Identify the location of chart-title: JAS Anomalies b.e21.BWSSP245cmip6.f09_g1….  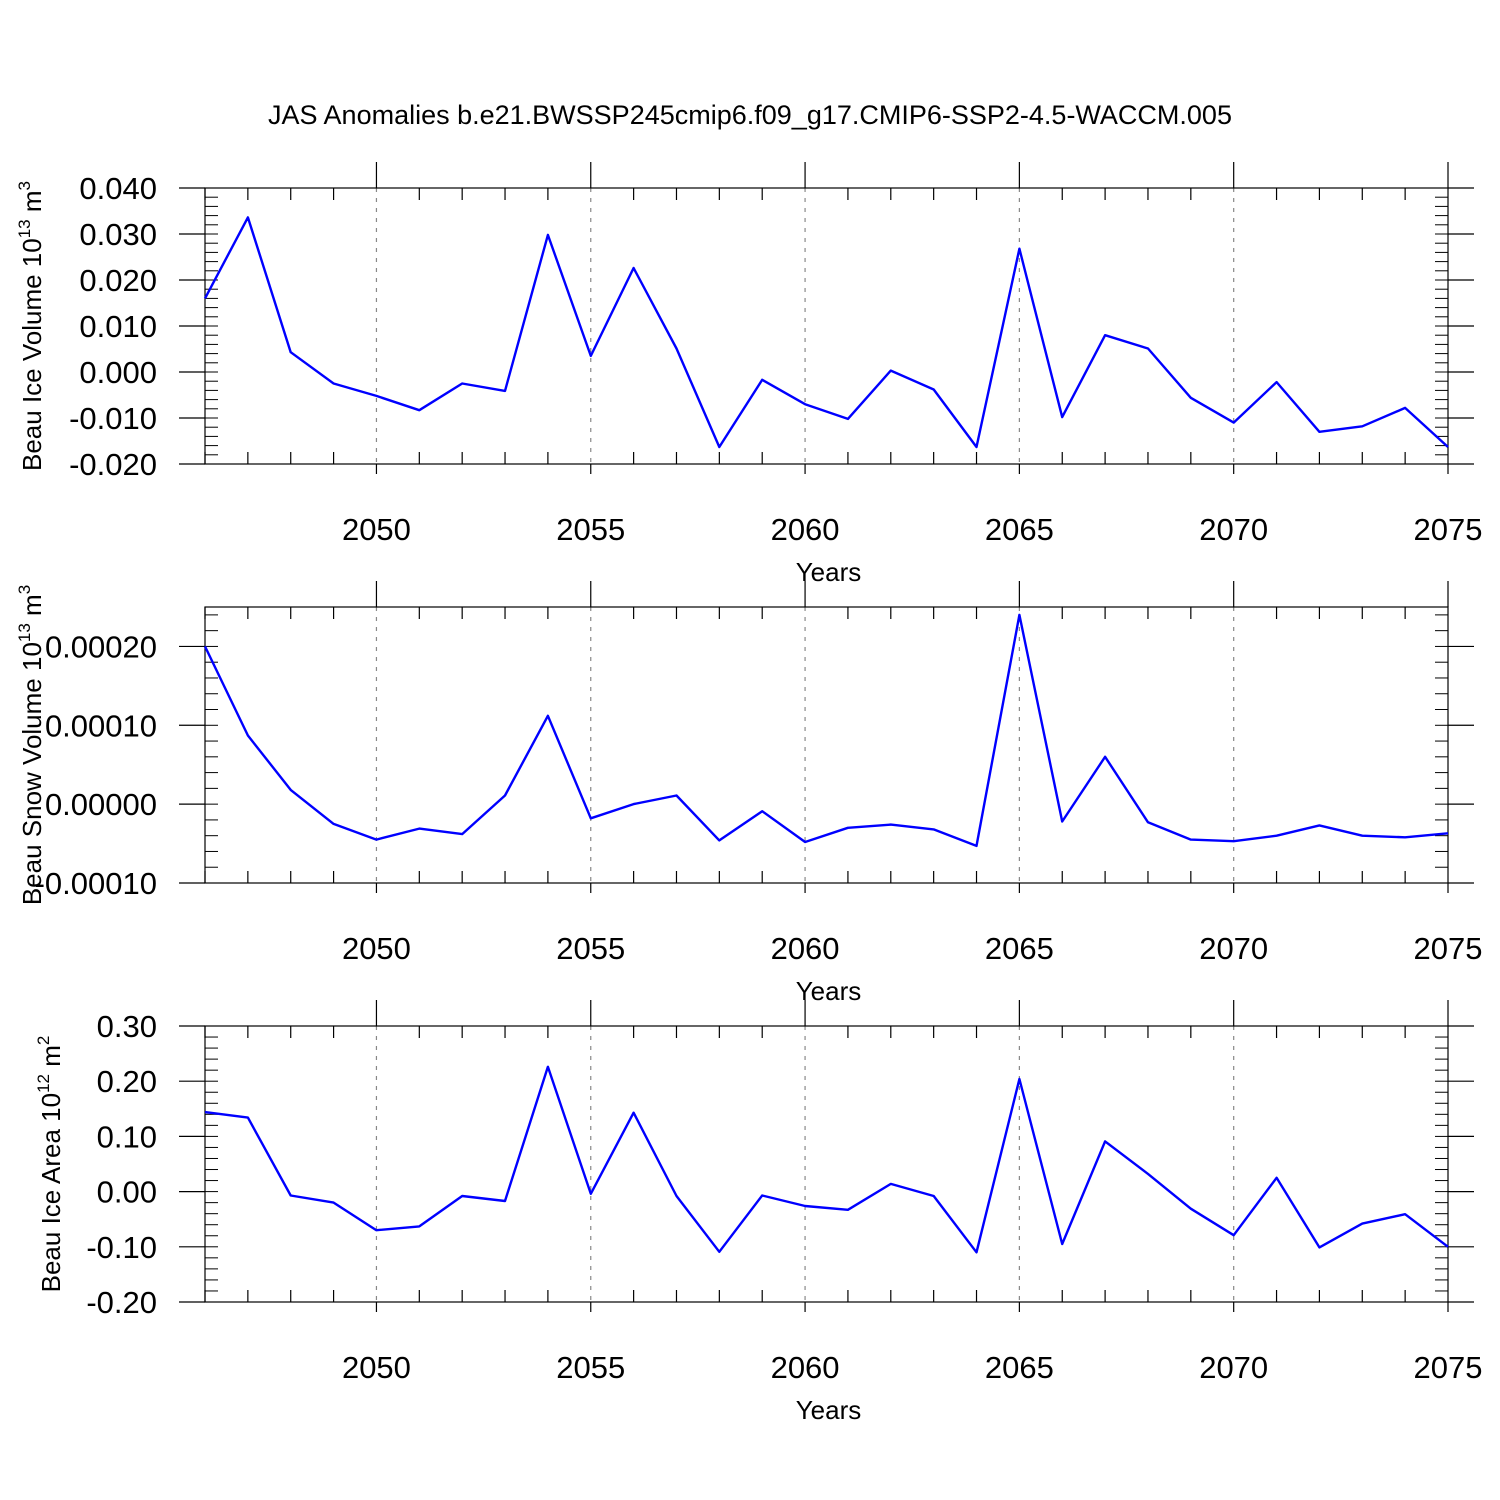
(750, 115).